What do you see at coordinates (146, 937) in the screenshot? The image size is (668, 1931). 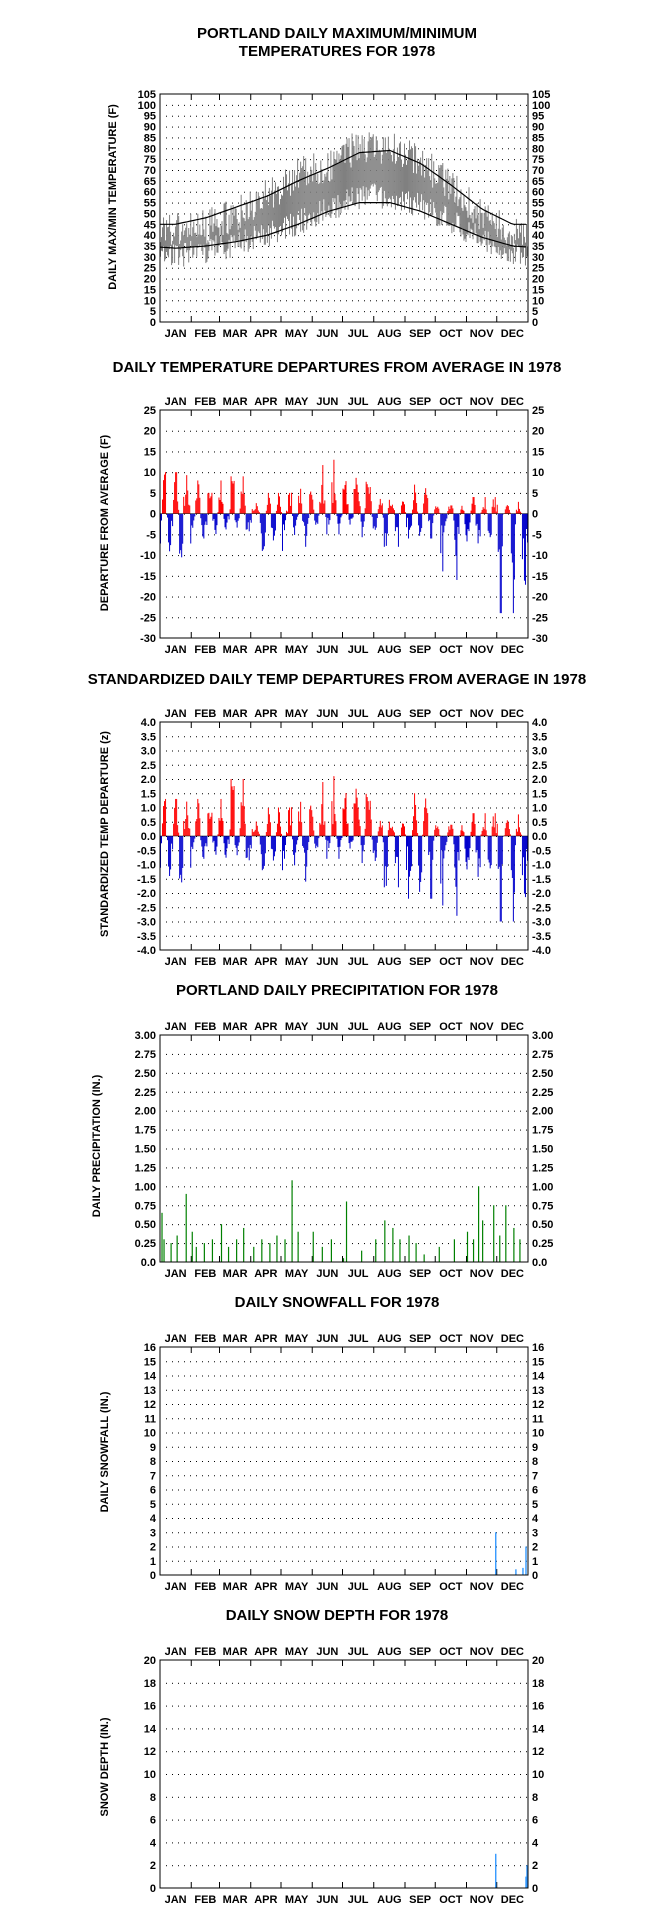 I see `y-tick-label: -3.5` at bounding box center [146, 937].